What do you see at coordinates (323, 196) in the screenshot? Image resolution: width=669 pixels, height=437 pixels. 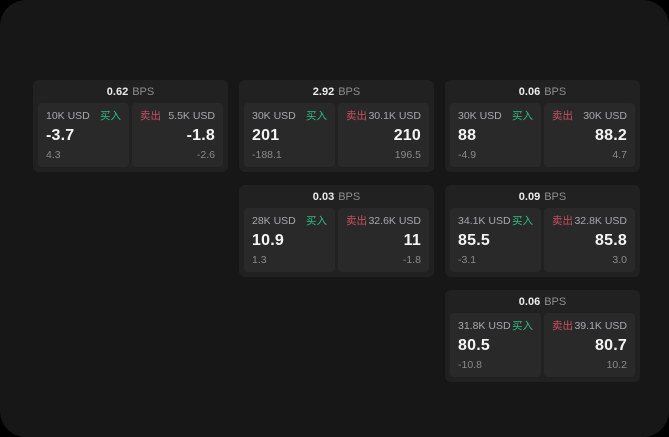 I see `bps-value: 0.03` at bounding box center [323, 196].